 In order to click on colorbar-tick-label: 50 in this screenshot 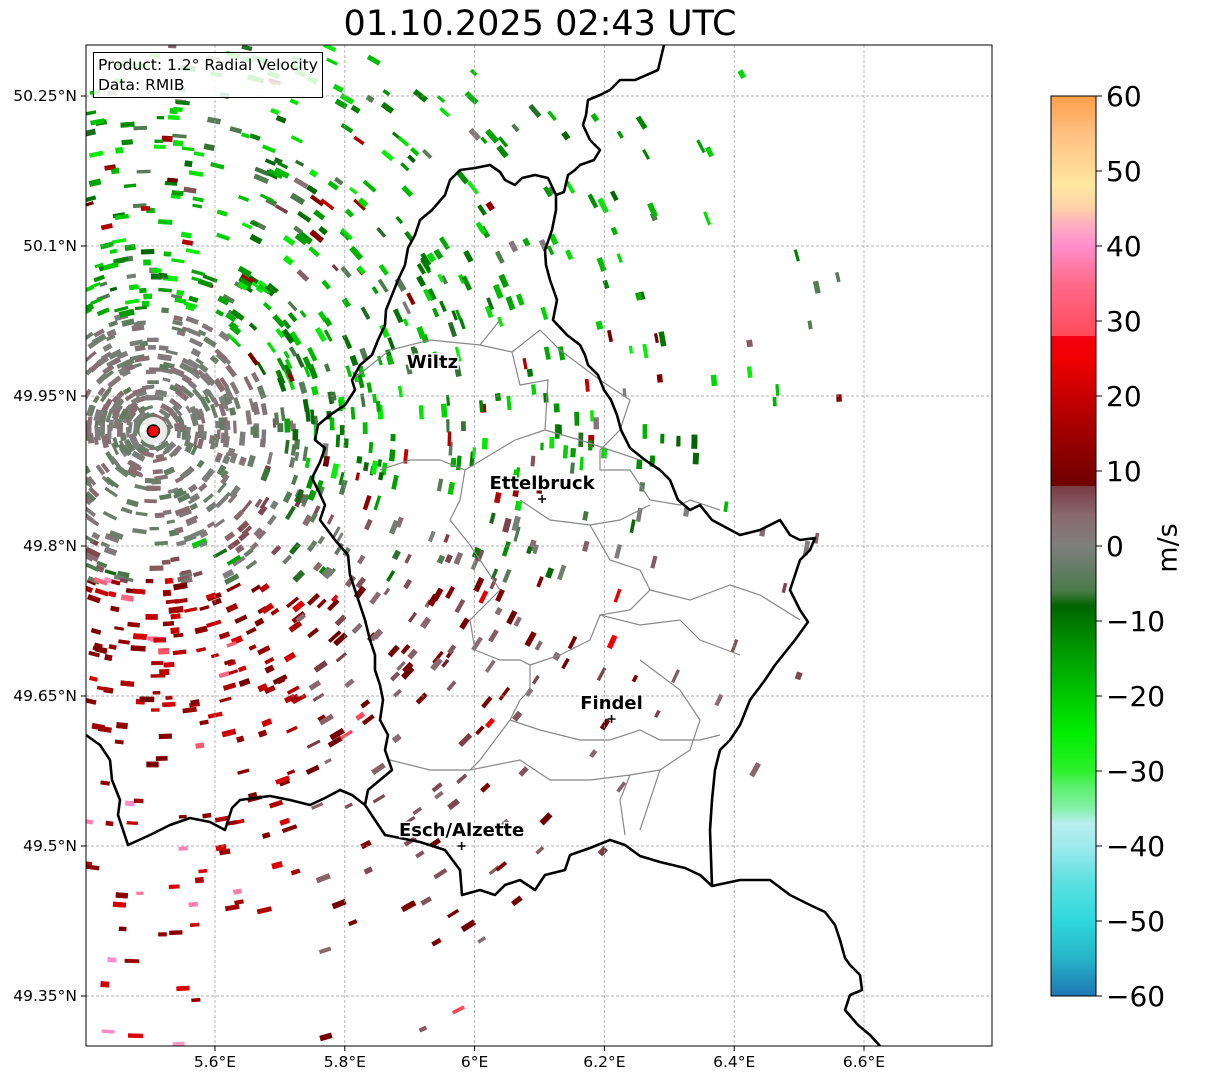, I will do `click(1124, 171)`.